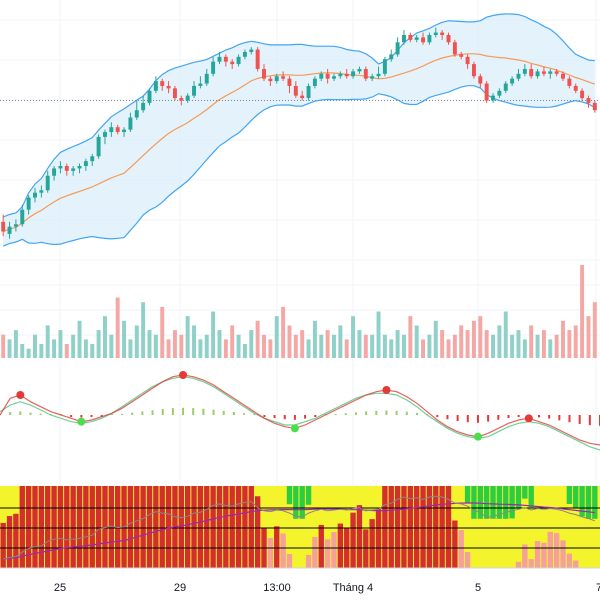 This screenshot has height=600, width=600. Describe the element at coordinates (598, 588) in the screenshot. I see `x-tick-label: 7` at that location.